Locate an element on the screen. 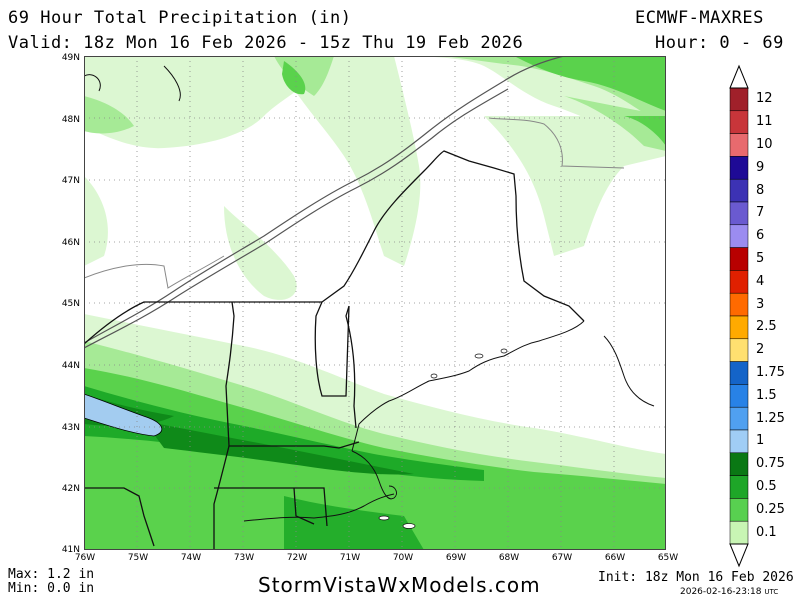 The height and width of the screenshot is (600, 800). lon-label: 67W is located at coordinates (562, 558).